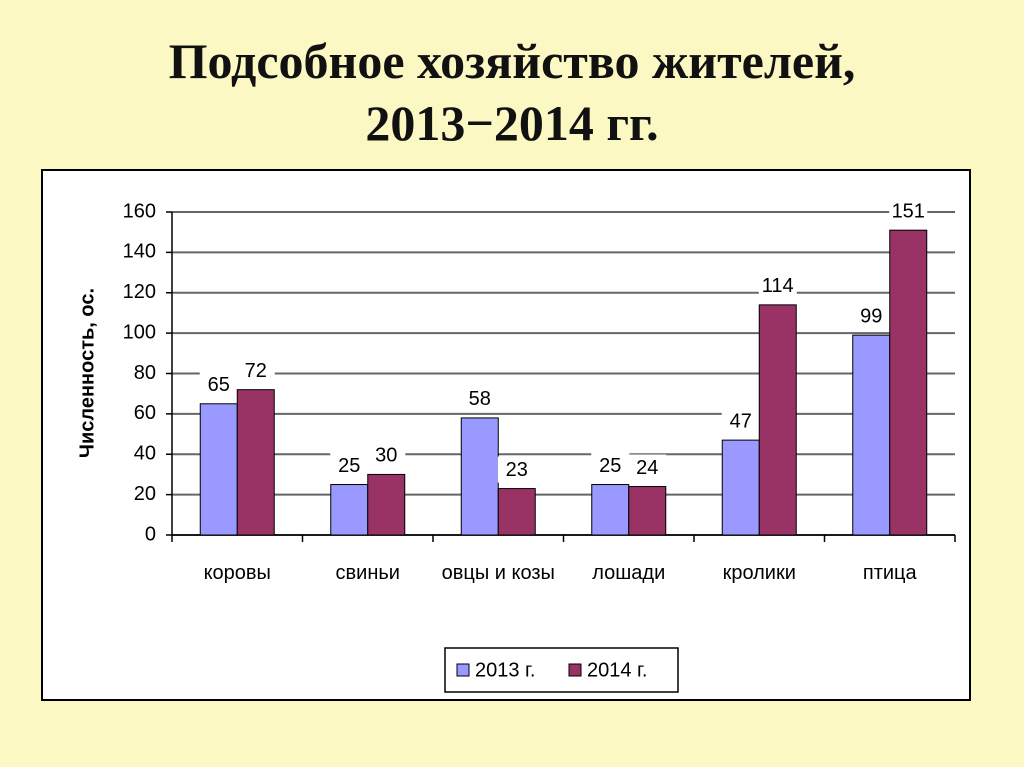 The height and width of the screenshot is (767, 1024). I want to click on x-tick-label: коровы, so click(237, 573).